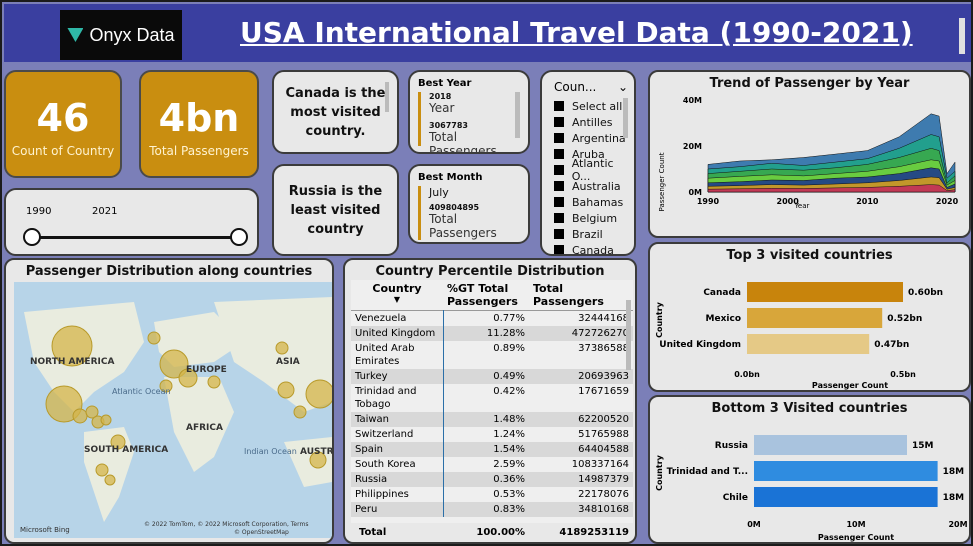 The width and height of the screenshot is (973, 546). What do you see at coordinates (925, 293) in the screenshot?
I see `bar-value-label: 0.60bn` at bounding box center [925, 293].